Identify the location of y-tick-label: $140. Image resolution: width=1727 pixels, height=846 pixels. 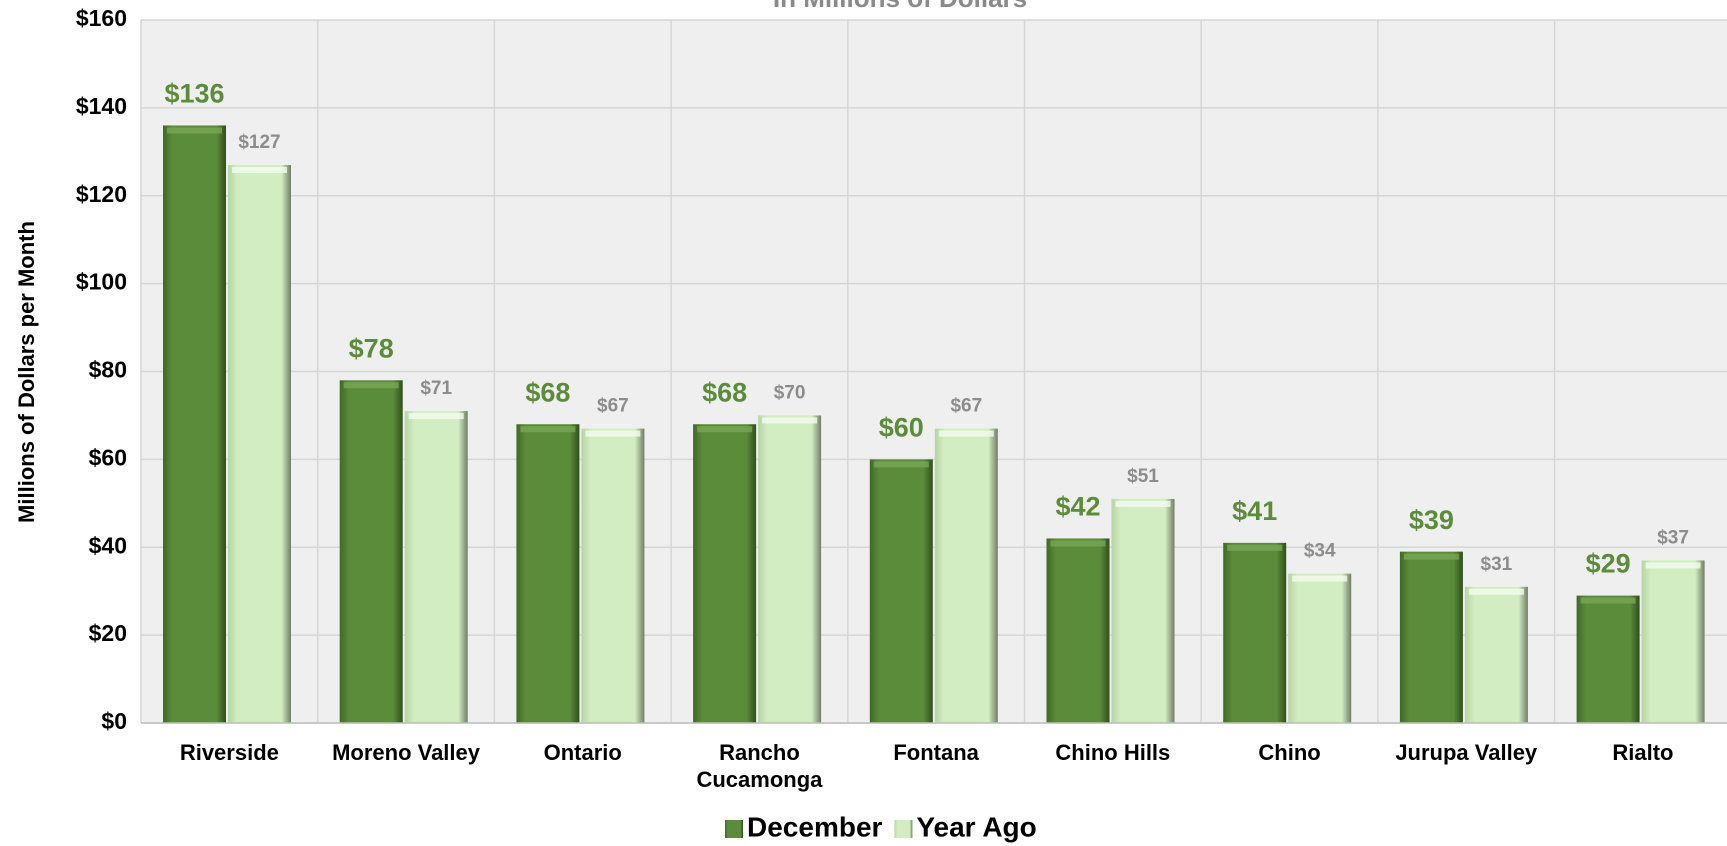
(101, 106).